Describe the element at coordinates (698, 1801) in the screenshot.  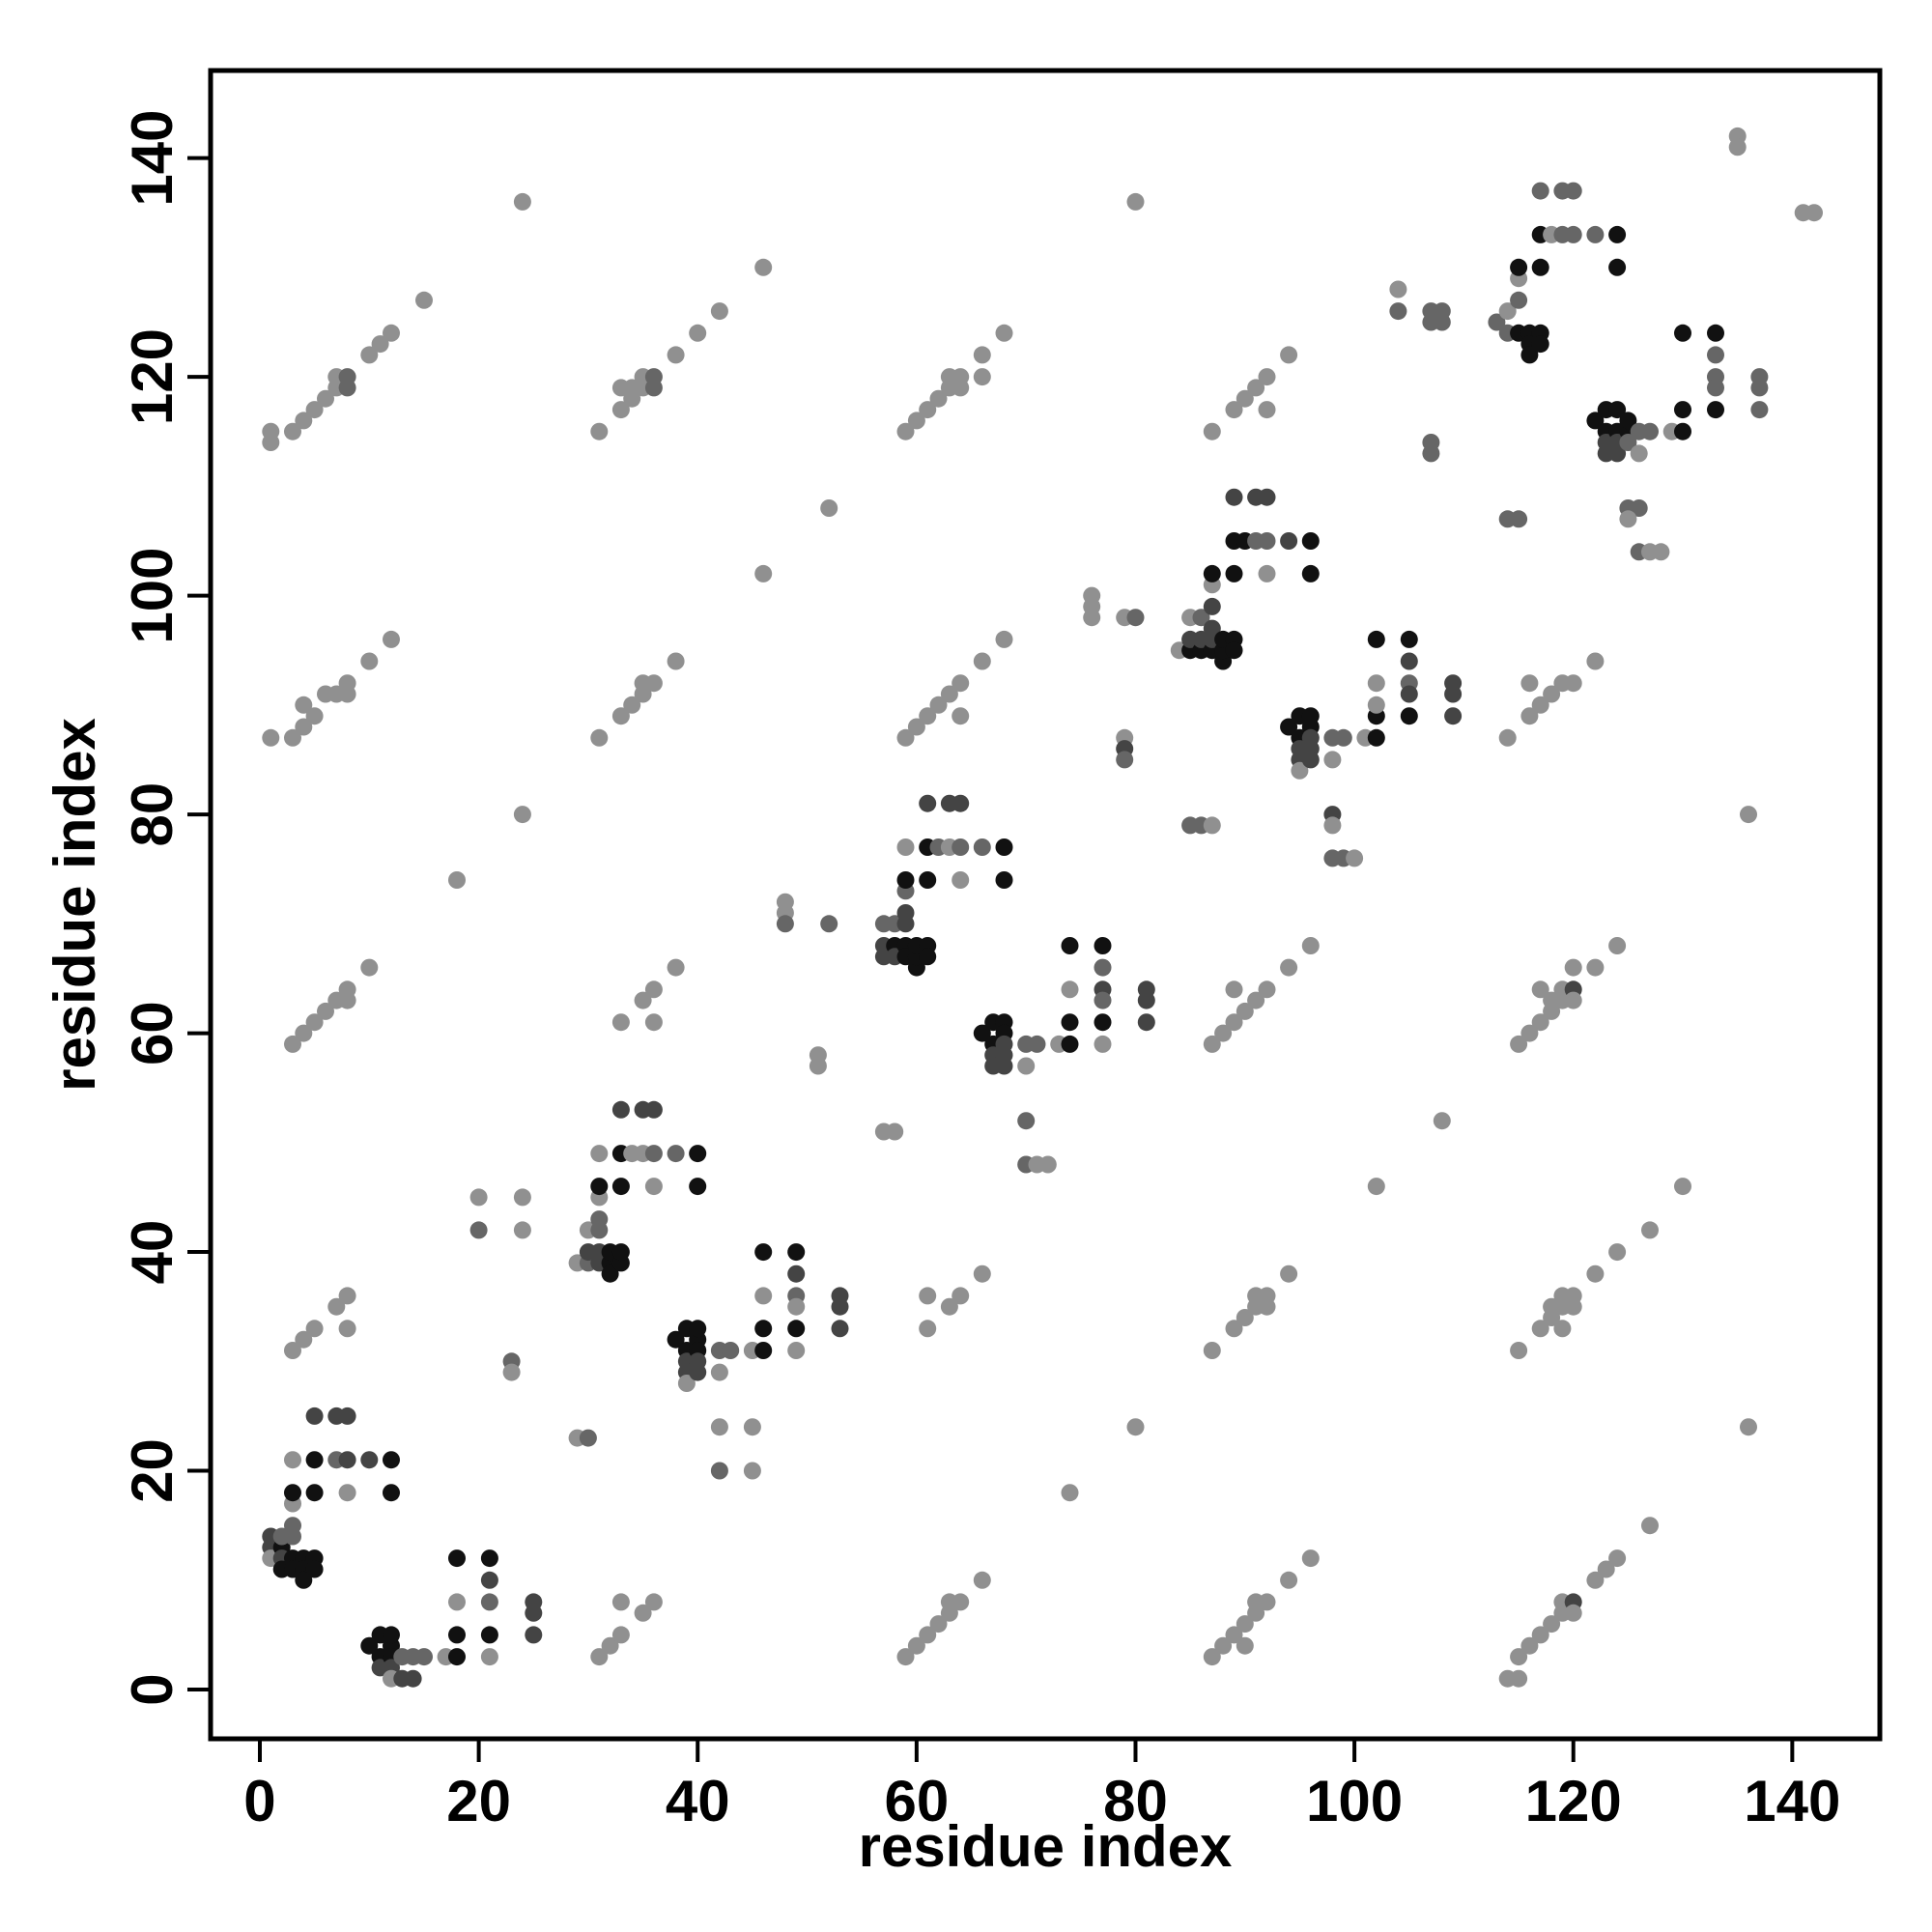
I see `x-tick-label: 40` at that location.